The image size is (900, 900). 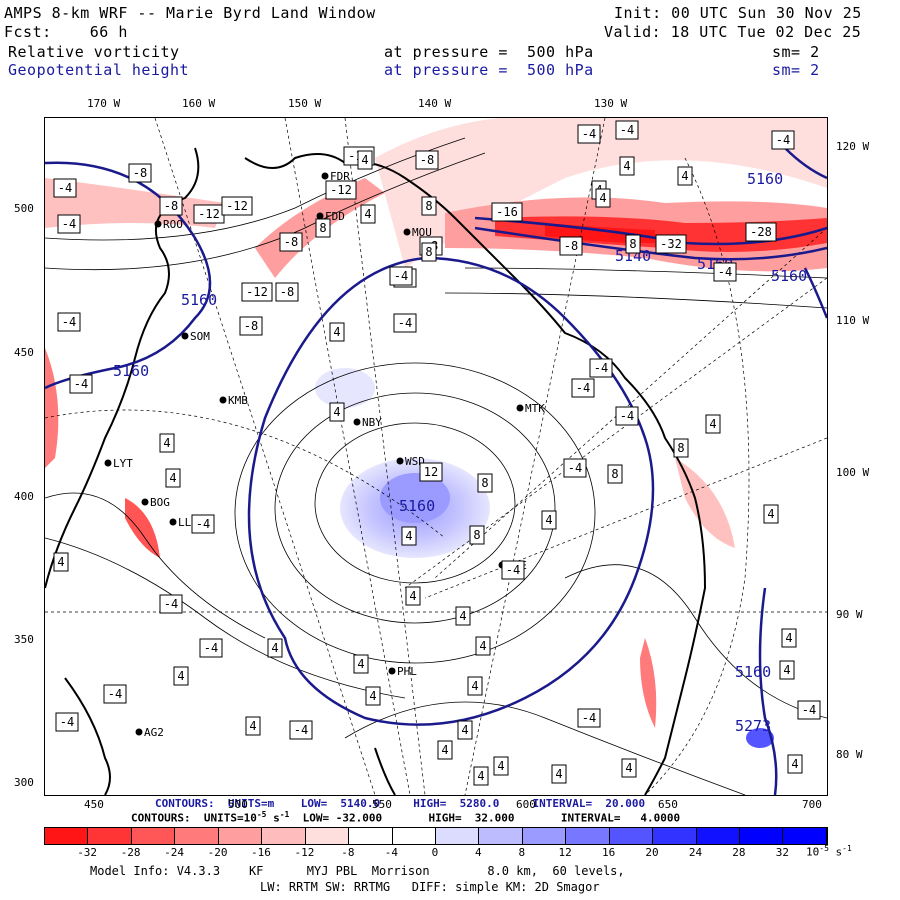 What do you see at coordinates (739, 852) in the screenshot?
I see `colorbar-tick-label: 28` at bounding box center [739, 852].